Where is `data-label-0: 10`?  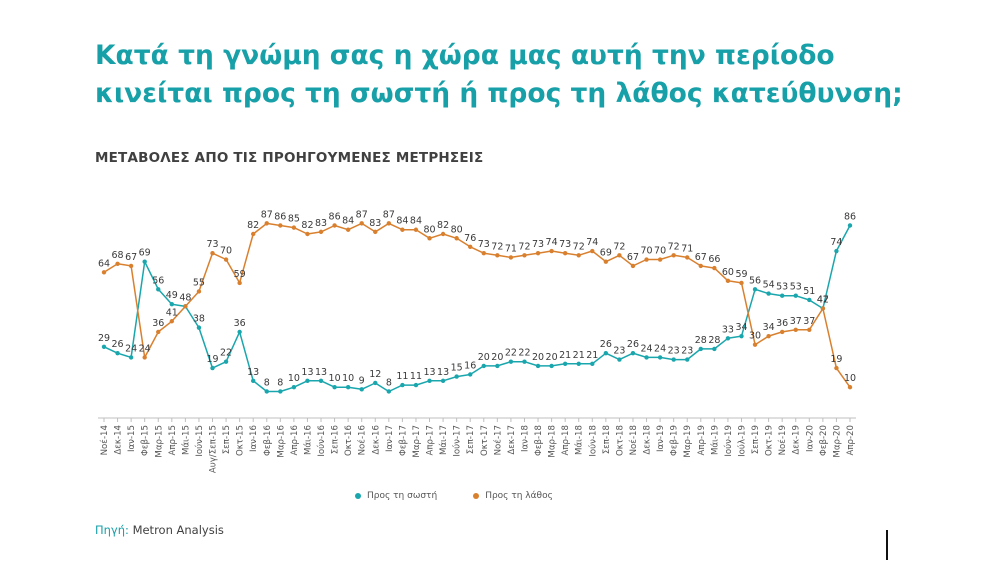
data-label-0: 10 is located at coordinates (335, 378).